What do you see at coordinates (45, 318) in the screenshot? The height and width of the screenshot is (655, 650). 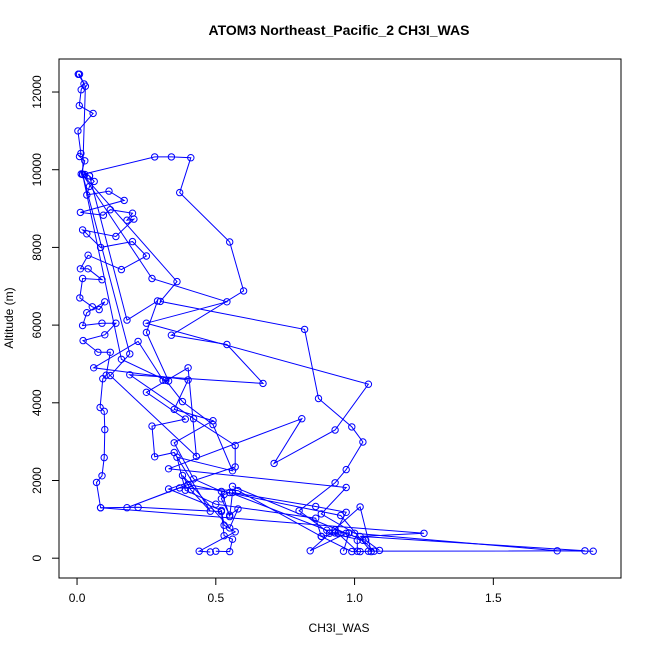 I see `y-axis: 0 2000 4000 6000 8000 10000 12000` at bounding box center [45, 318].